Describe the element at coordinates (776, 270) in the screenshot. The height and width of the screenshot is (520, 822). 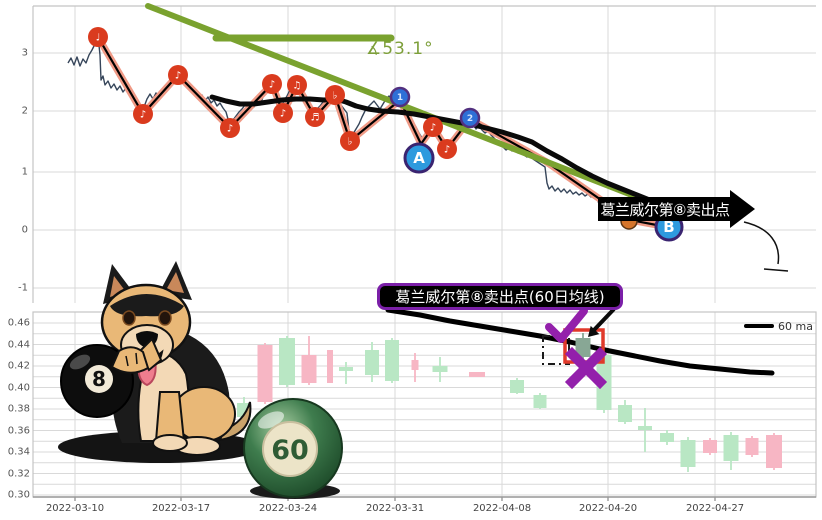
I see `leader-curve-tick` at that location.